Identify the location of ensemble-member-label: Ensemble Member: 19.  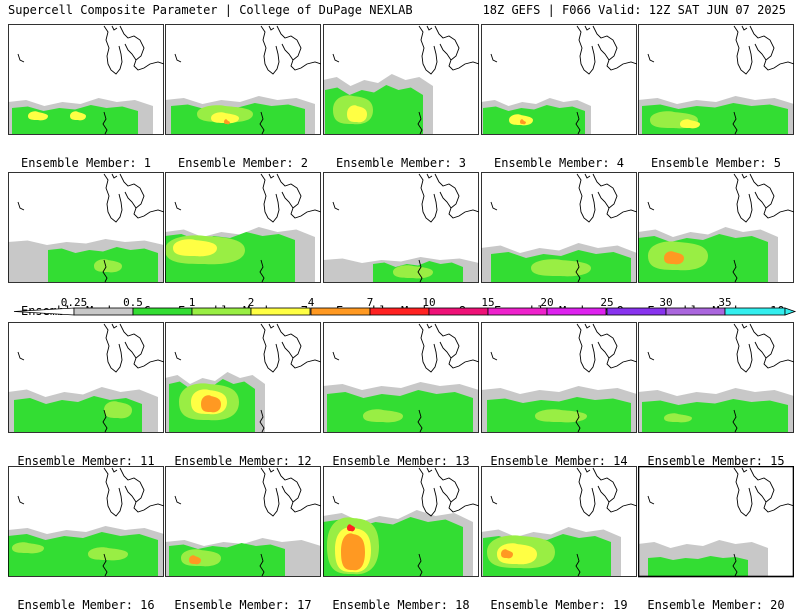
(559, 605).